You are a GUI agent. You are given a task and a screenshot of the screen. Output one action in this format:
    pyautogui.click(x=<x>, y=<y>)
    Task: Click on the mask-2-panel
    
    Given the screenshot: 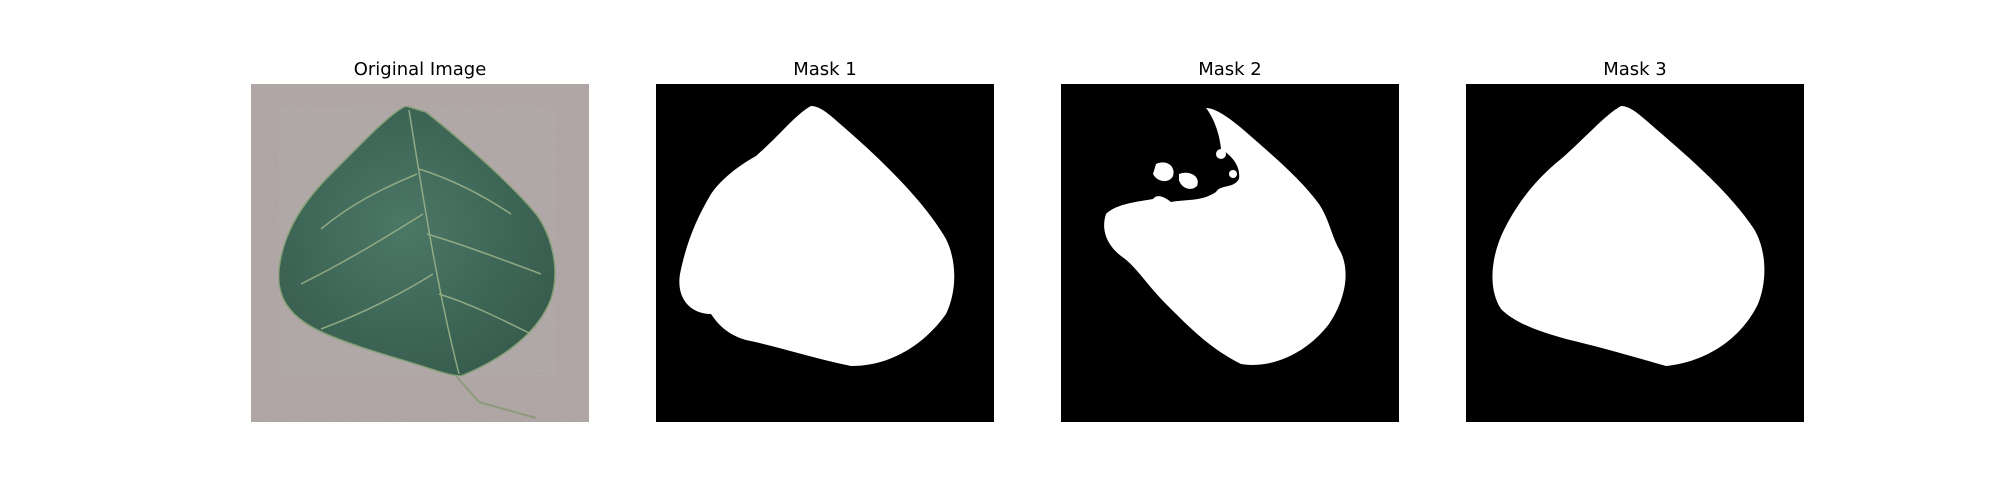 What is the action you would take?
    pyautogui.click(x=1230, y=253)
    